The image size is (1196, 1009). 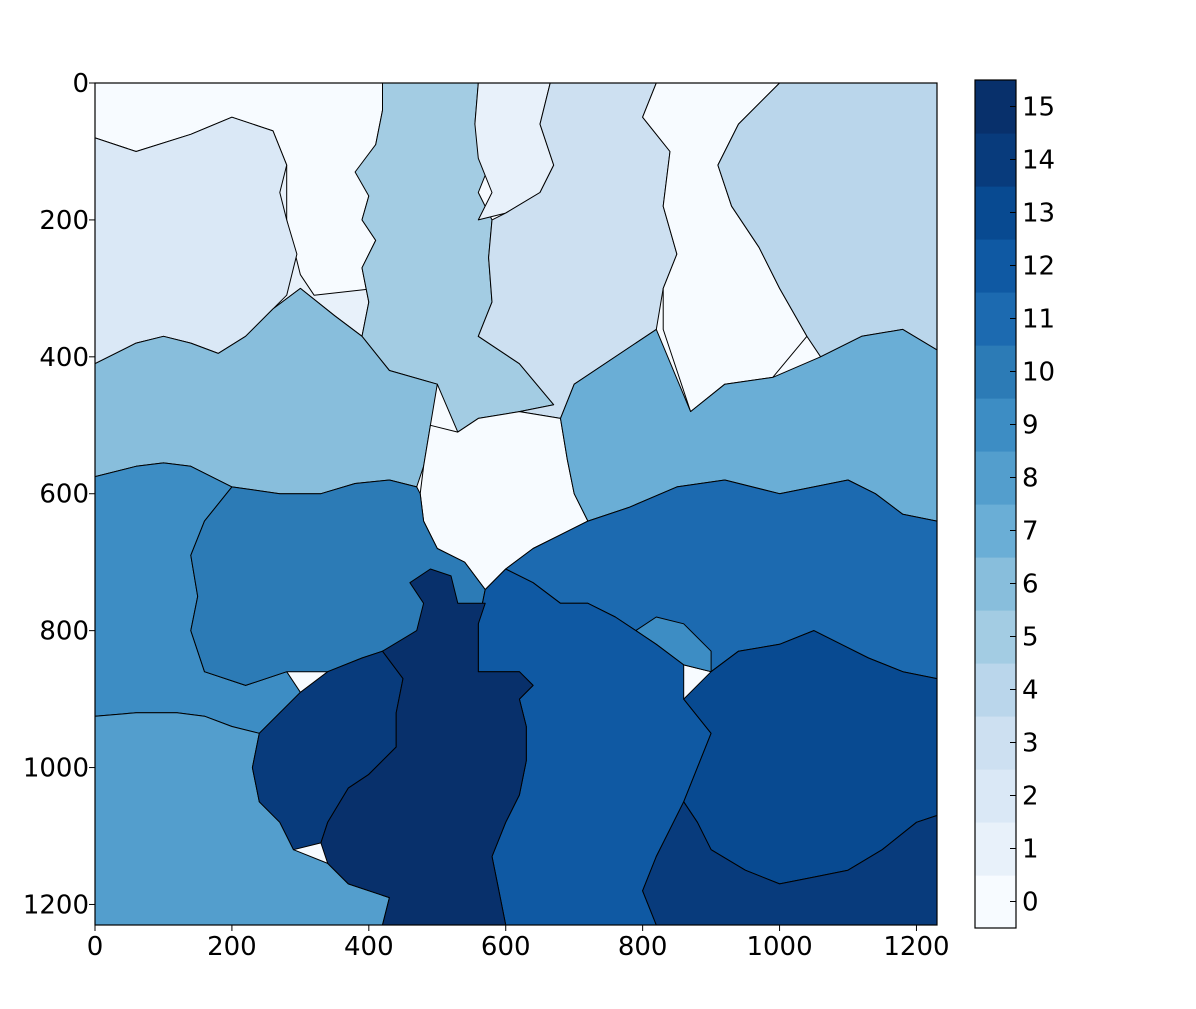 I want to click on colorbar-tick-label: 5, so click(x=1030, y=638).